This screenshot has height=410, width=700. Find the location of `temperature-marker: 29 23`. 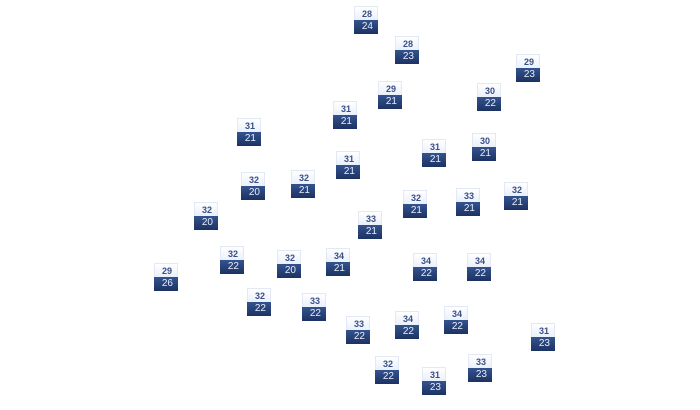

temperature-marker: 29 23 is located at coordinates (528, 68).